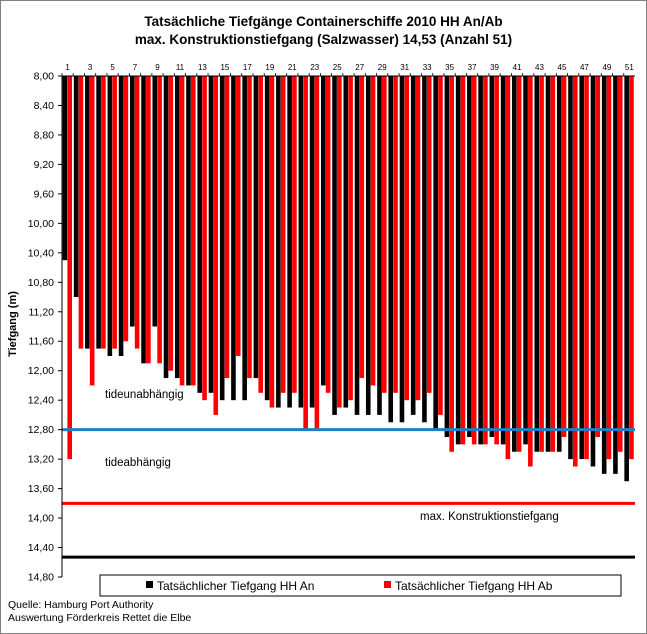 The image size is (647, 634). Describe the element at coordinates (562, 67) in the screenshot. I see `x-tick-label: 45` at that location.